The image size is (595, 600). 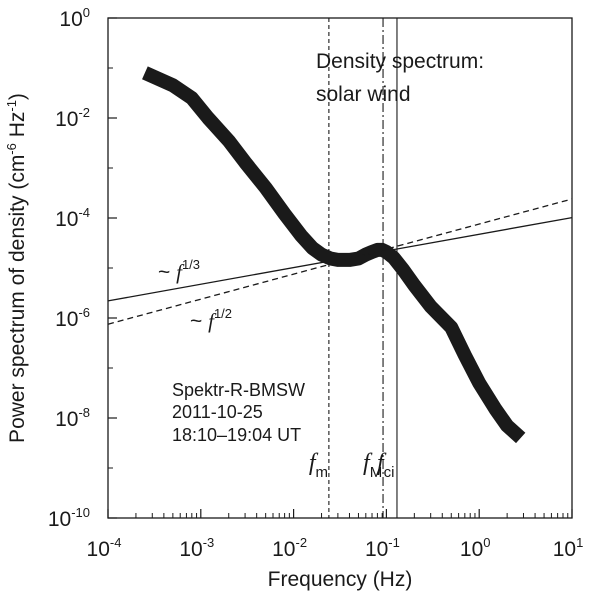 What do you see at coordinates (196, 548) in the screenshot?
I see `x-tick-label: 10⁻³` at bounding box center [196, 548].